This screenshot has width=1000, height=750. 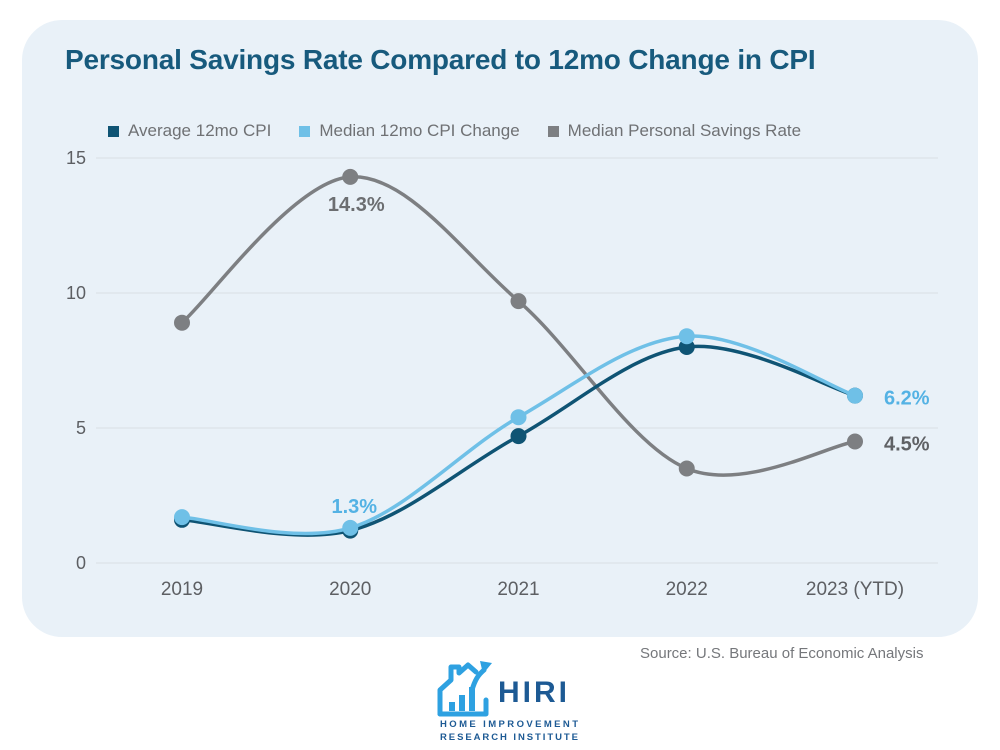 I want to click on svg-text: 6.2%, so click(x=907, y=399).